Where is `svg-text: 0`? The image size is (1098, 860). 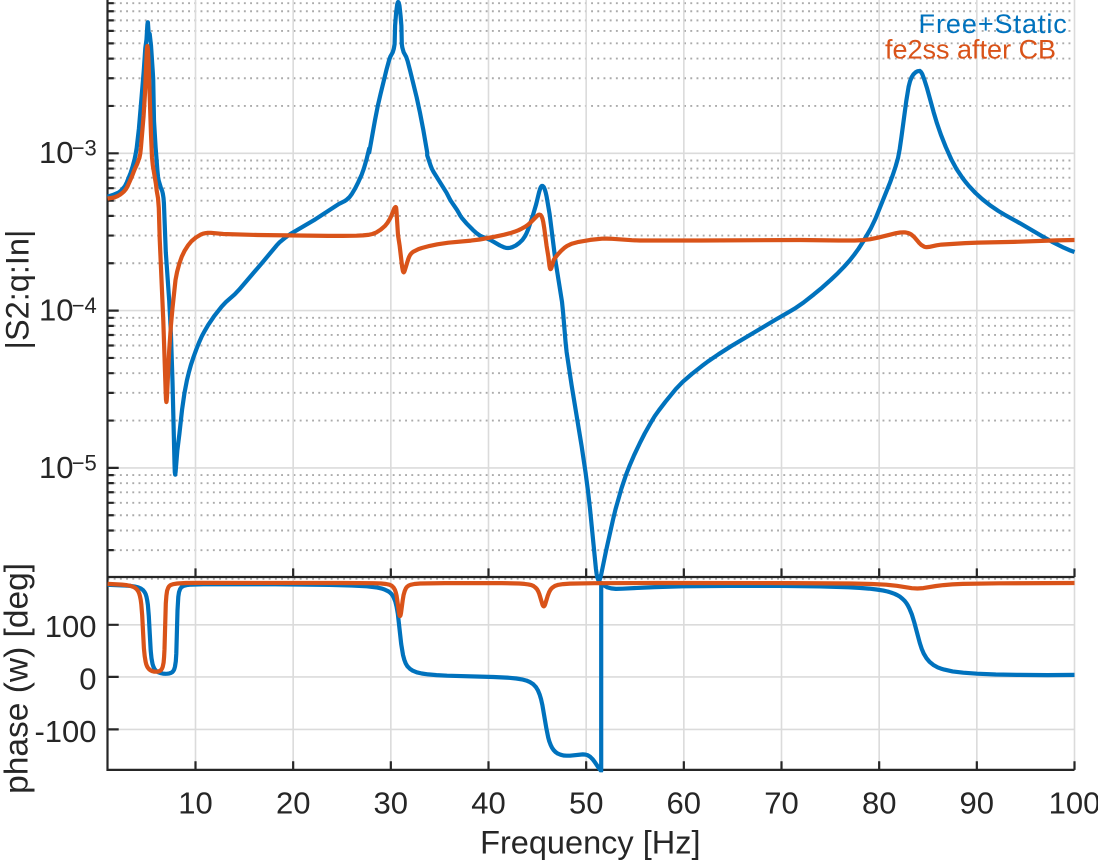
svg-text: 0 is located at coordinates (87, 678).